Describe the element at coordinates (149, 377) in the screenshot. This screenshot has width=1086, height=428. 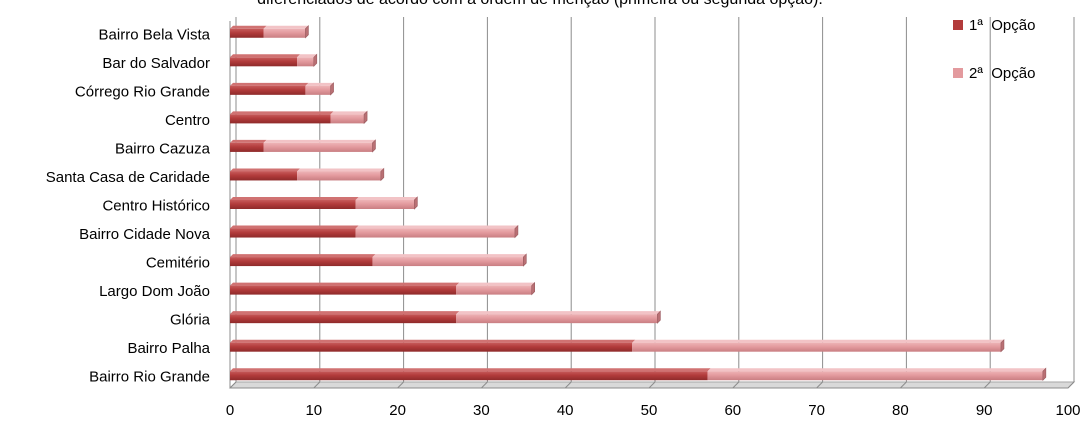
I see `category-label: Bairro Rio Grande` at that location.